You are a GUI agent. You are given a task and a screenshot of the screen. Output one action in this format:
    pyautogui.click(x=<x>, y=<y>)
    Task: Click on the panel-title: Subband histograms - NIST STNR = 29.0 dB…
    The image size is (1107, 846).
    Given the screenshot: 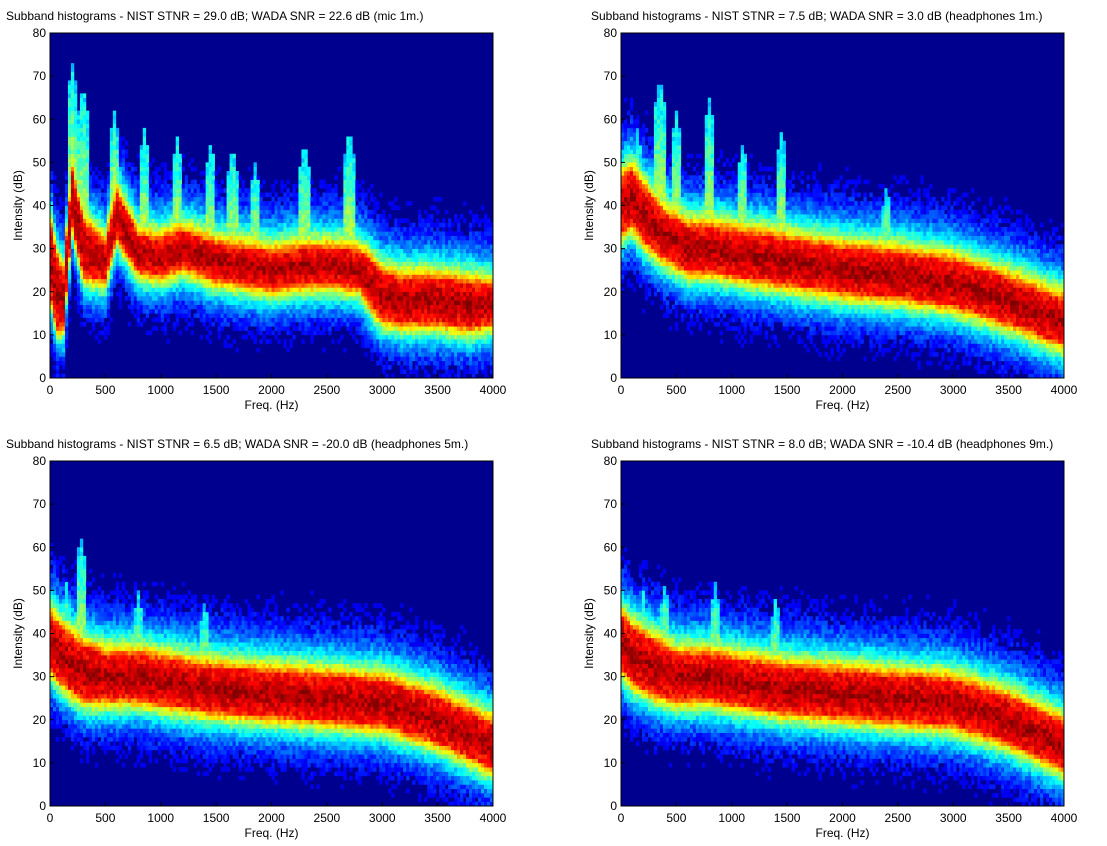 What is the action you would take?
    pyautogui.click(x=215, y=16)
    